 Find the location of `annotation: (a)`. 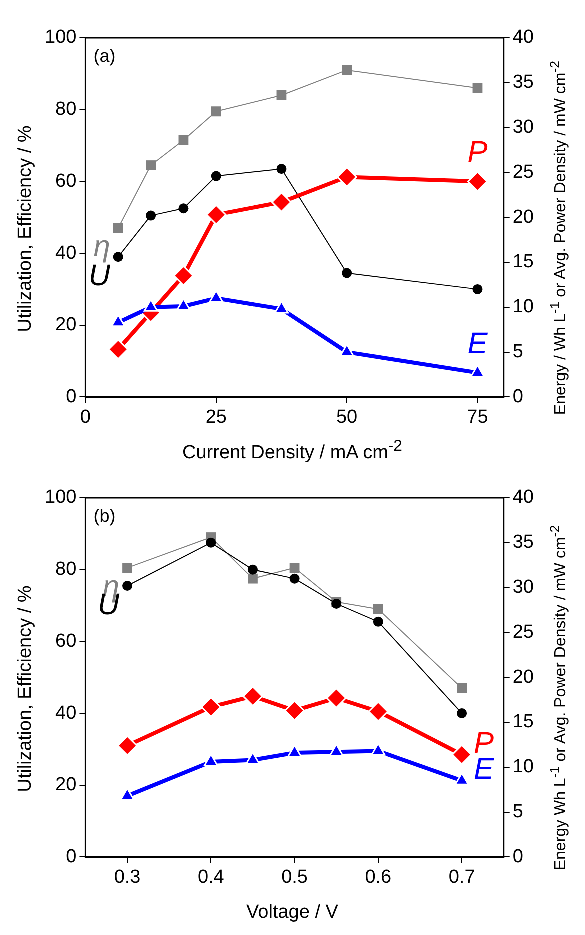

annotation: (a) is located at coordinates (105, 56).